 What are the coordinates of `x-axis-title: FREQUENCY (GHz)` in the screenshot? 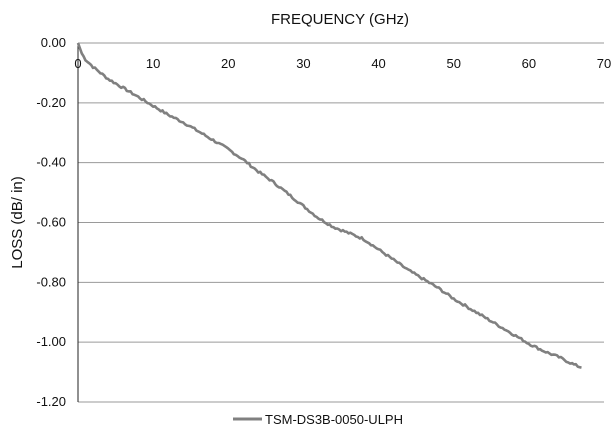 It's located at (340, 19).